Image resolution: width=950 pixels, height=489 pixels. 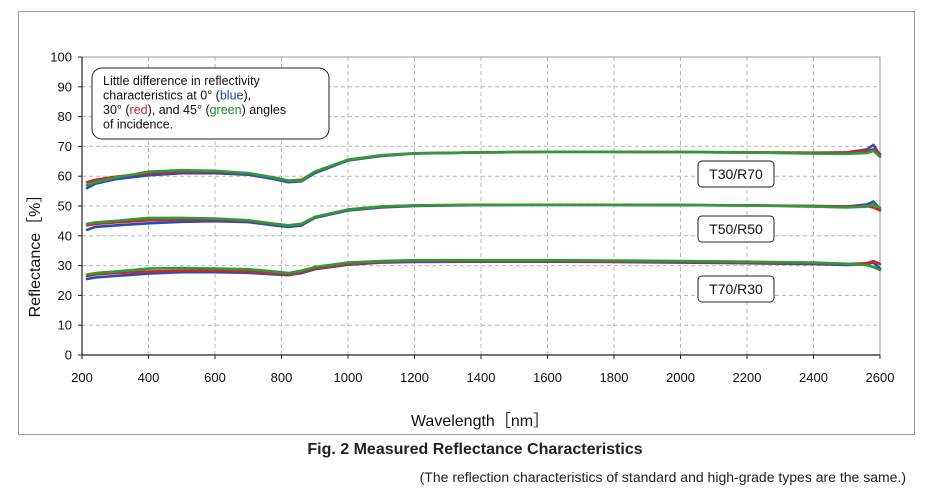 What do you see at coordinates (880, 377) in the screenshot?
I see `x-tick-label: 2600` at bounding box center [880, 377].